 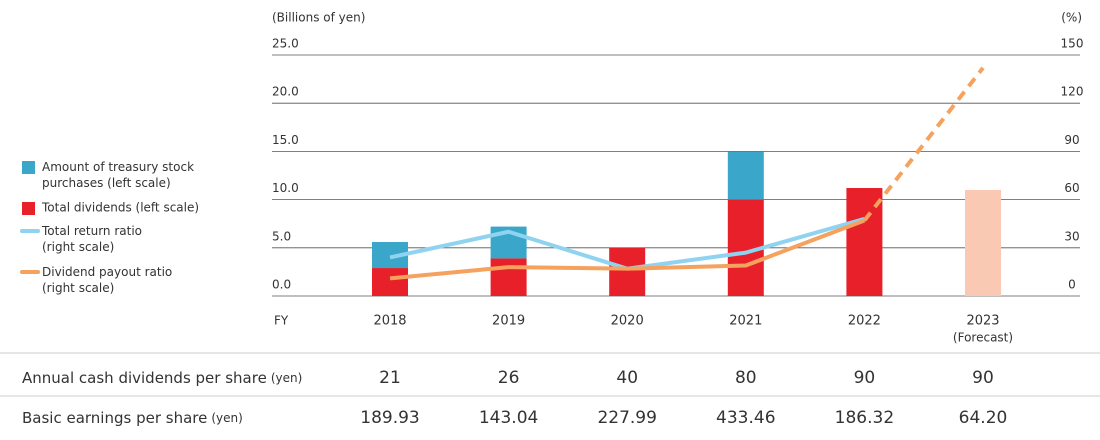 I want to click on x-tick-label: 2022, so click(x=864, y=321).